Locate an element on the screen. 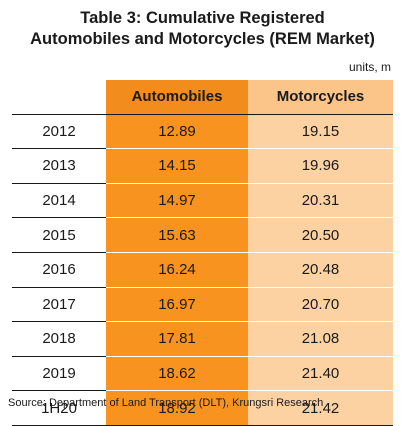 The width and height of the screenshot is (405, 426). automobiles-column-header: Automobiles is located at coordinates (177, 97).